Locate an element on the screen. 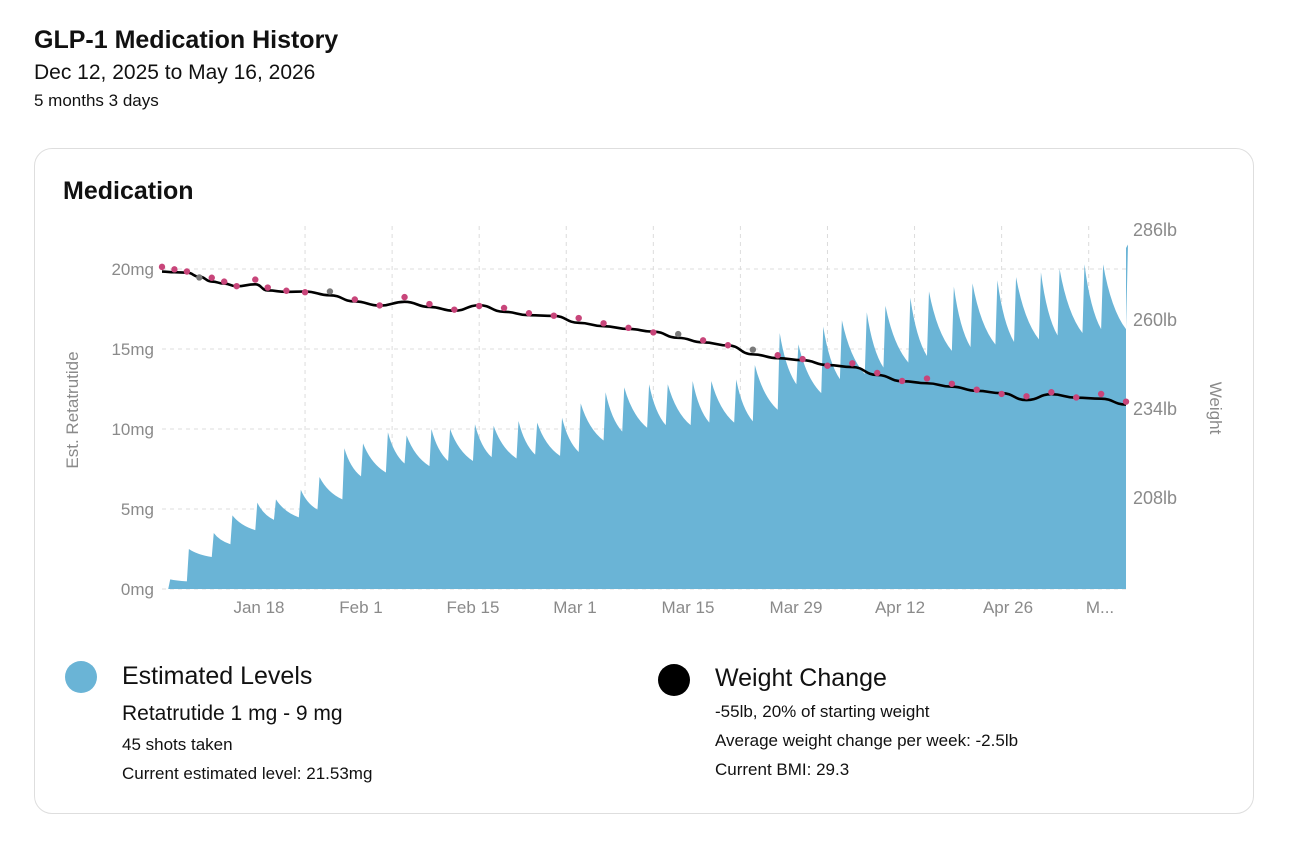 The image size is (1290, 847). levels-legend-shots: 45 shots taken is located at coordinates (177, 744).